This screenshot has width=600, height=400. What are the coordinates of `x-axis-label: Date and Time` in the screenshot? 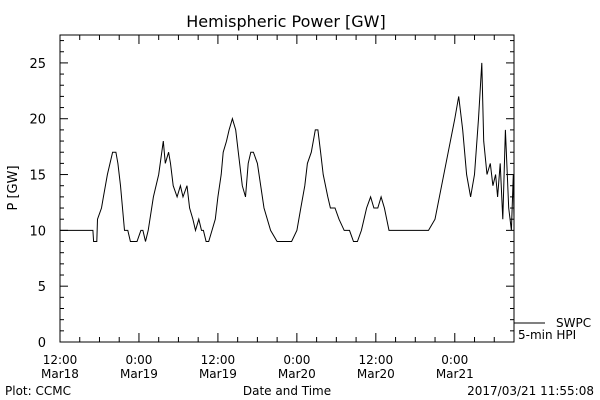 It's located at (287, 391).